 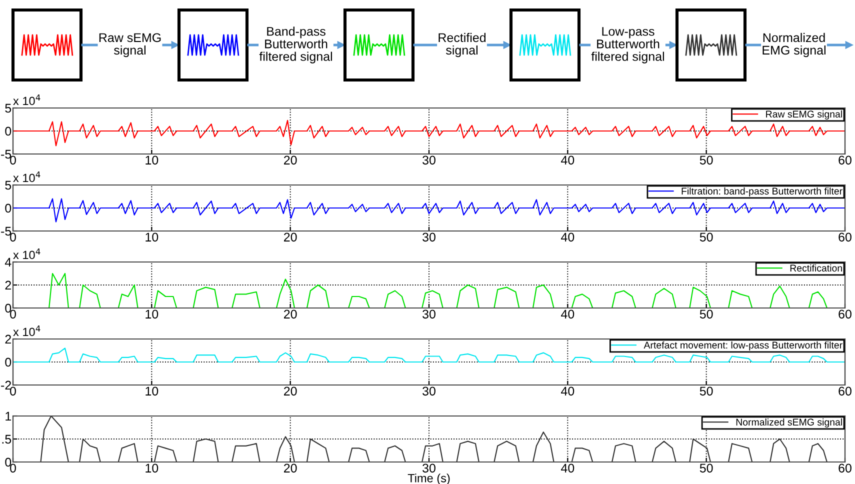 What do you see at coordinates (816, 268) in the screenshot?
I see `legend-label: Rectification` at bounding box center [816, 268].